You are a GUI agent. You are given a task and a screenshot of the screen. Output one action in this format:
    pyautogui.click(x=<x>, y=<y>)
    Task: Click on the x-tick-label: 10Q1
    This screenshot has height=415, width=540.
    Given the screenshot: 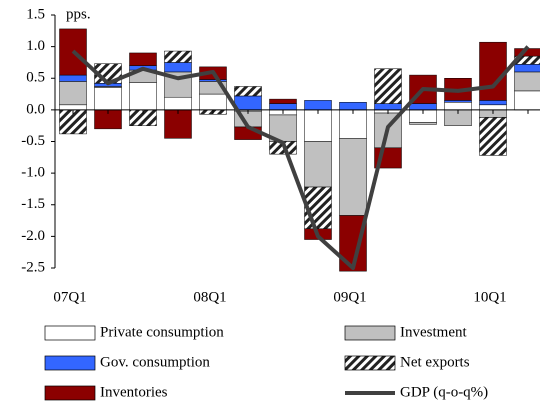 What is the action you would take?
    pyautogui.click(x=489, y=297)
    